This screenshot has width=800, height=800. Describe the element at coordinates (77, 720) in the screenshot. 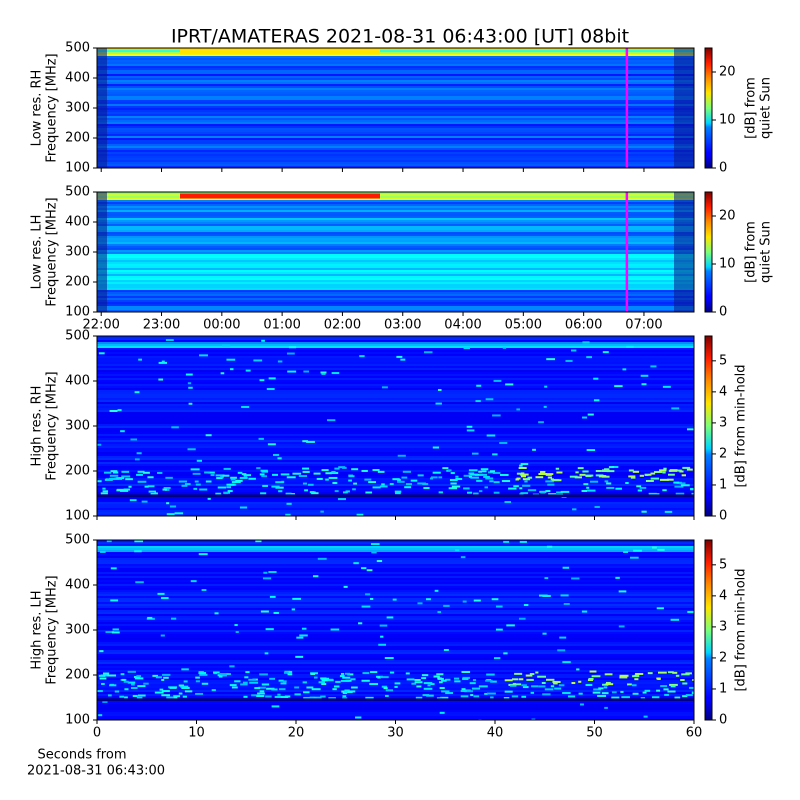

I see `y-tick-label: 100` at that location.